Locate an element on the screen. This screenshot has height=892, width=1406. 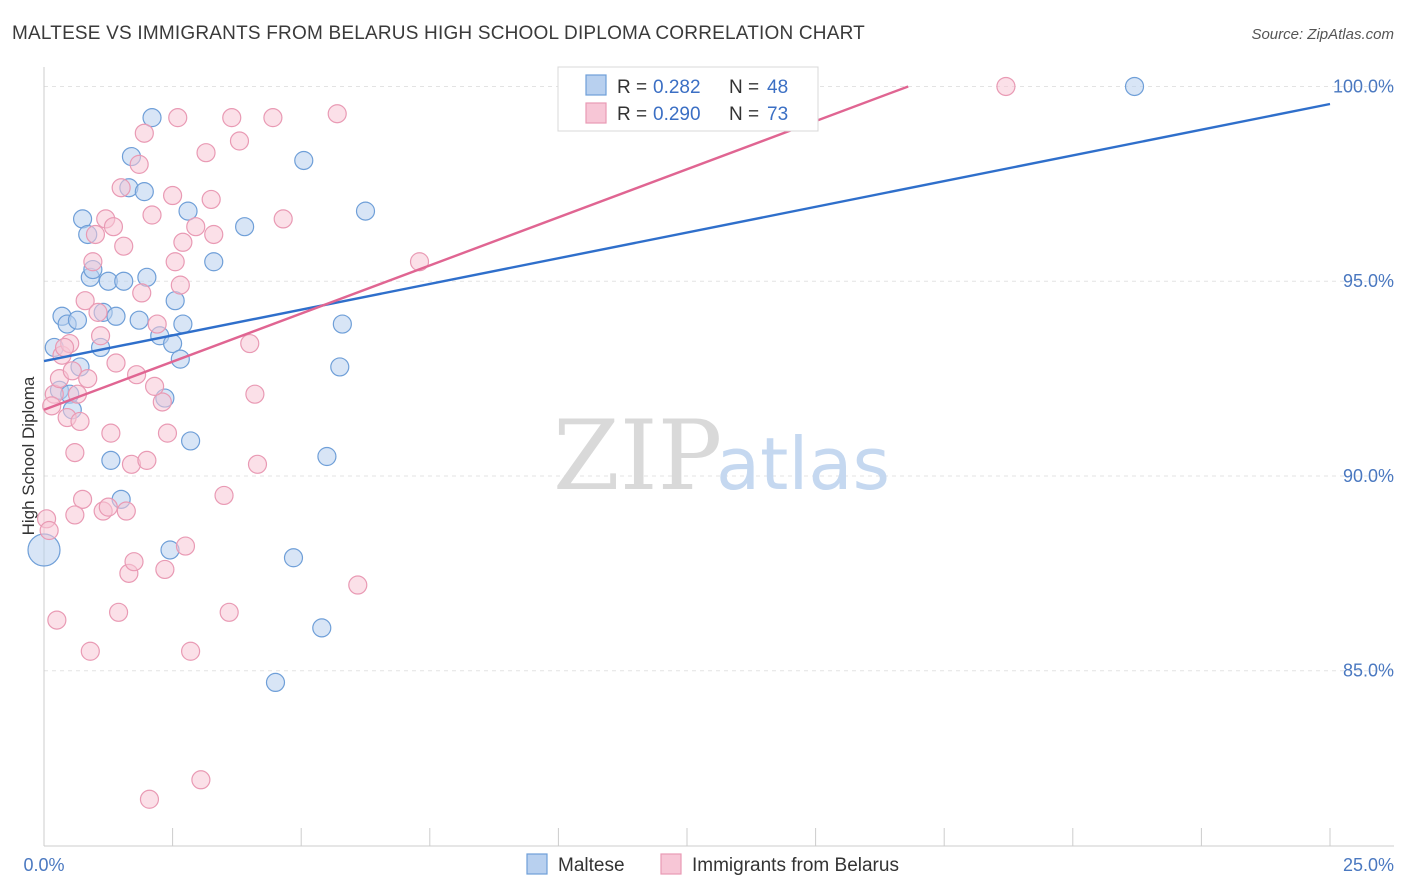
legend-swatch-belarus is located at coordinates (596, 113).